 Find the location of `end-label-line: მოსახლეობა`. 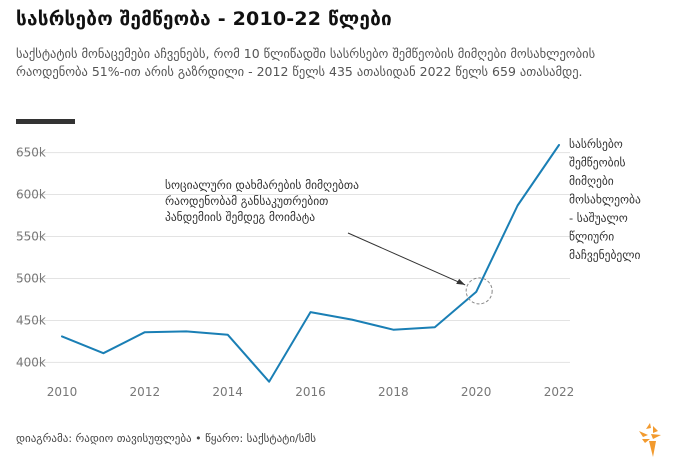

end-label-line: მოსახლეობა is located at coordinates (605, 200).